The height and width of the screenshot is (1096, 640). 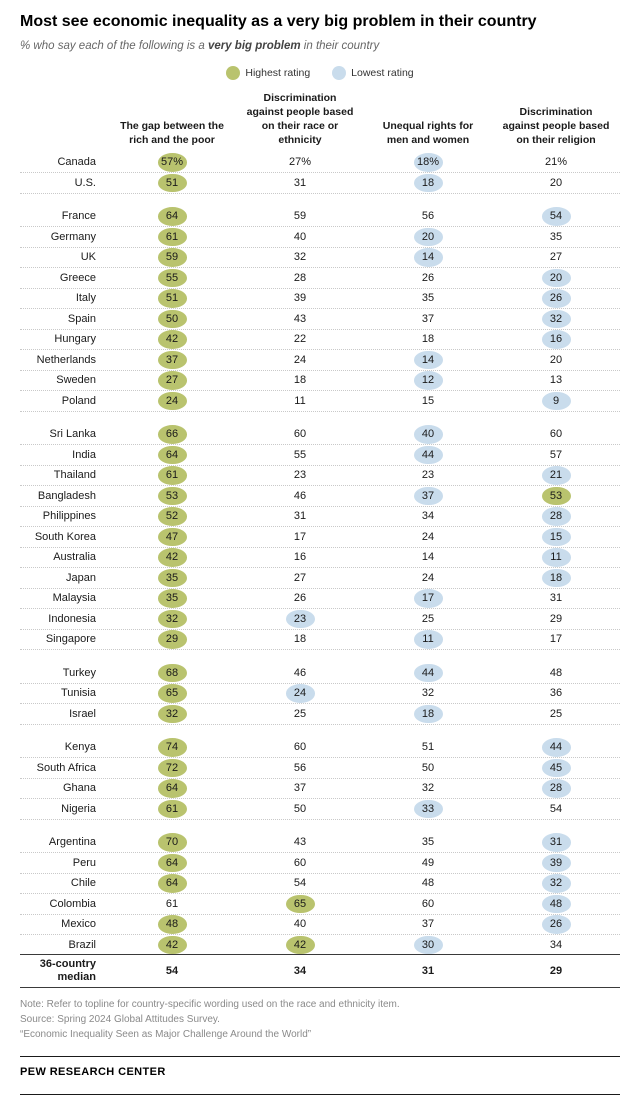 What do you see at coordinates (300, 257) in the screenshot?
I see `value: 32` at bounding box center [300, 257].